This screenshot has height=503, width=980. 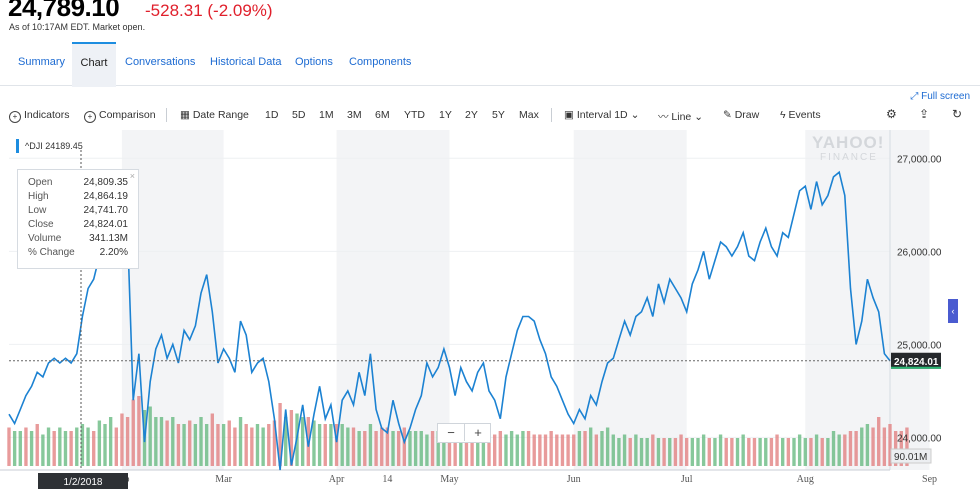 I want to click on tab-chart: Chart, so click(x=94, y=64).